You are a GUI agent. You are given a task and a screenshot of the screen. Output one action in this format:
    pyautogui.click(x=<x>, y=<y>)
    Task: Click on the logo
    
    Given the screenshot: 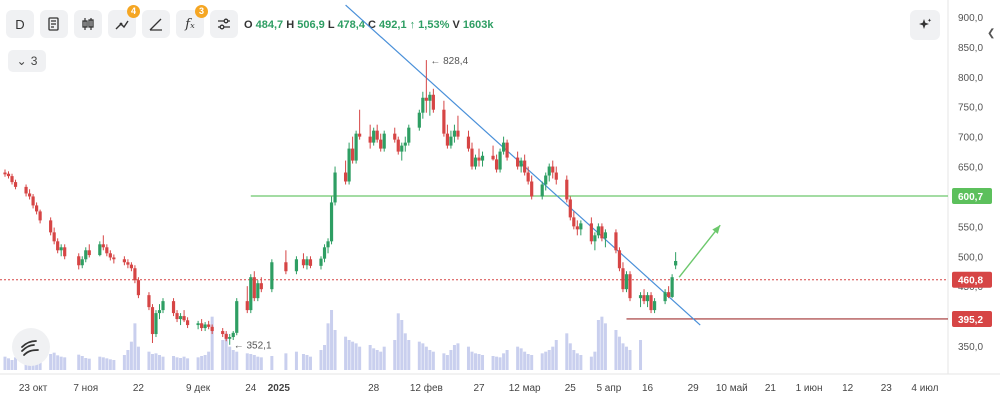 What is the action you would take?
    pyautogui.click(x=31, y=347)
    